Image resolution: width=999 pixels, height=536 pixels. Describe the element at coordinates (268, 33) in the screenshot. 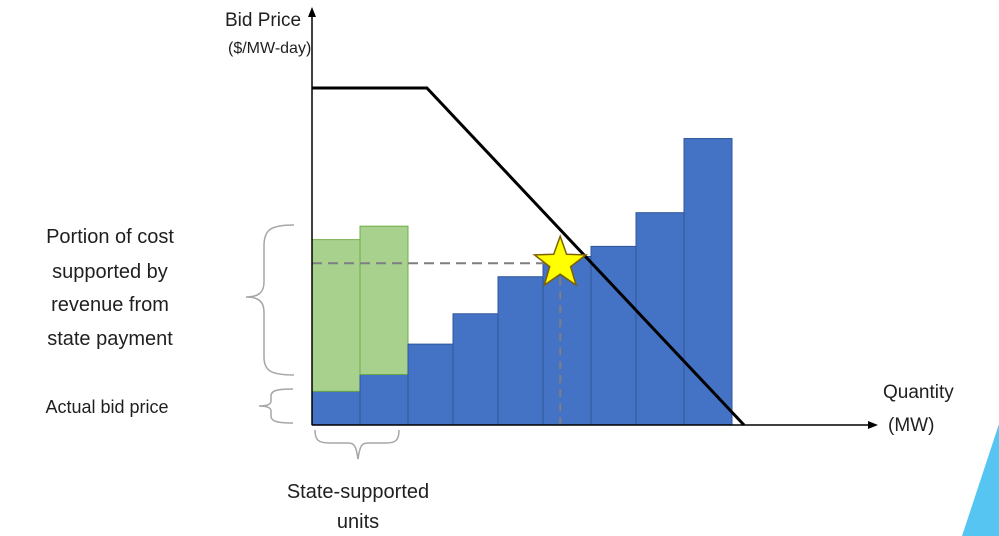

I see `y-axis-title: Bid Price ($/MW-day)` at that location.